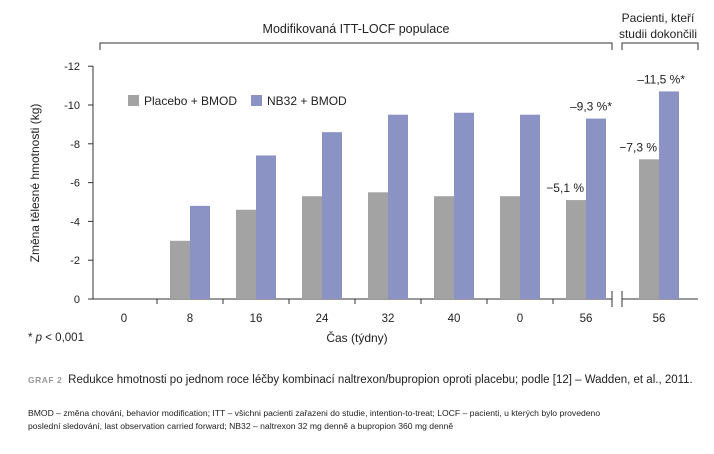  What do you see at coordinates (356, 46) in the screenshot?
I see `header-bracket-left` at bounding box center [356, 46].